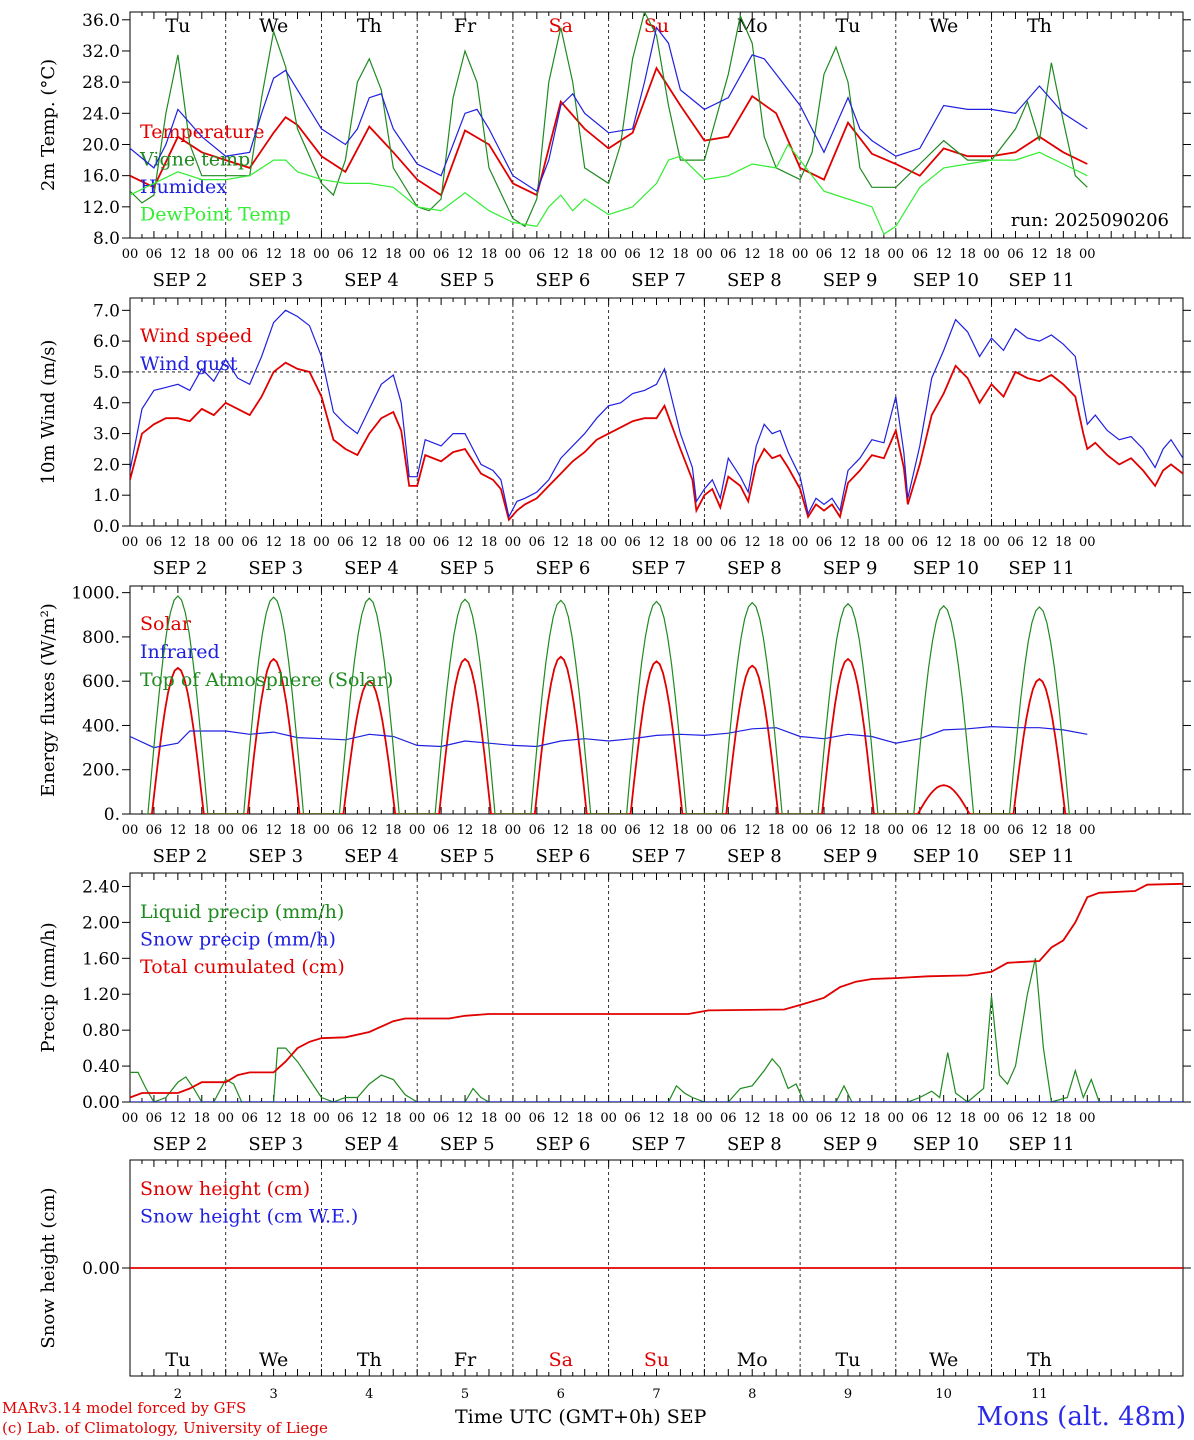  What do you see at coordinates (561, 1360) in the screenshot?
I see `day-of-week-label: Sa` at bounding box center [561, 1360].